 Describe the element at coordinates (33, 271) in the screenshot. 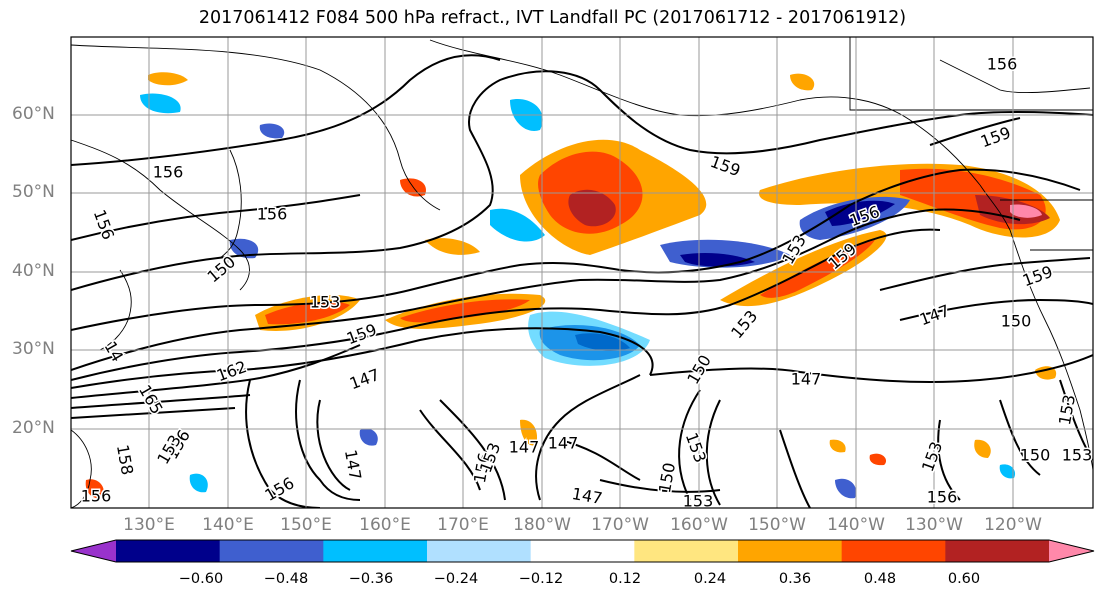

I see `lat-label: 40°N` at that location.